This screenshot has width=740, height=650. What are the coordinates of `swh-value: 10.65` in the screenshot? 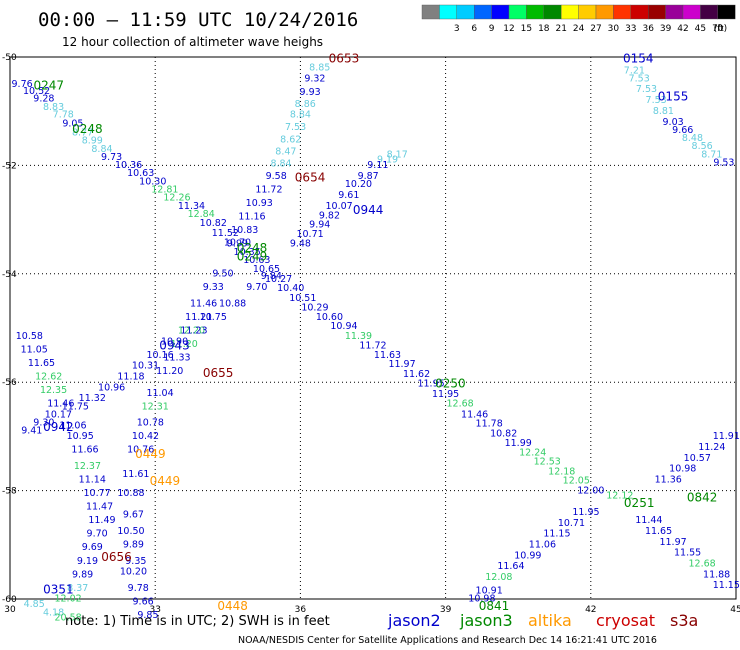 It's located at (266, 269).